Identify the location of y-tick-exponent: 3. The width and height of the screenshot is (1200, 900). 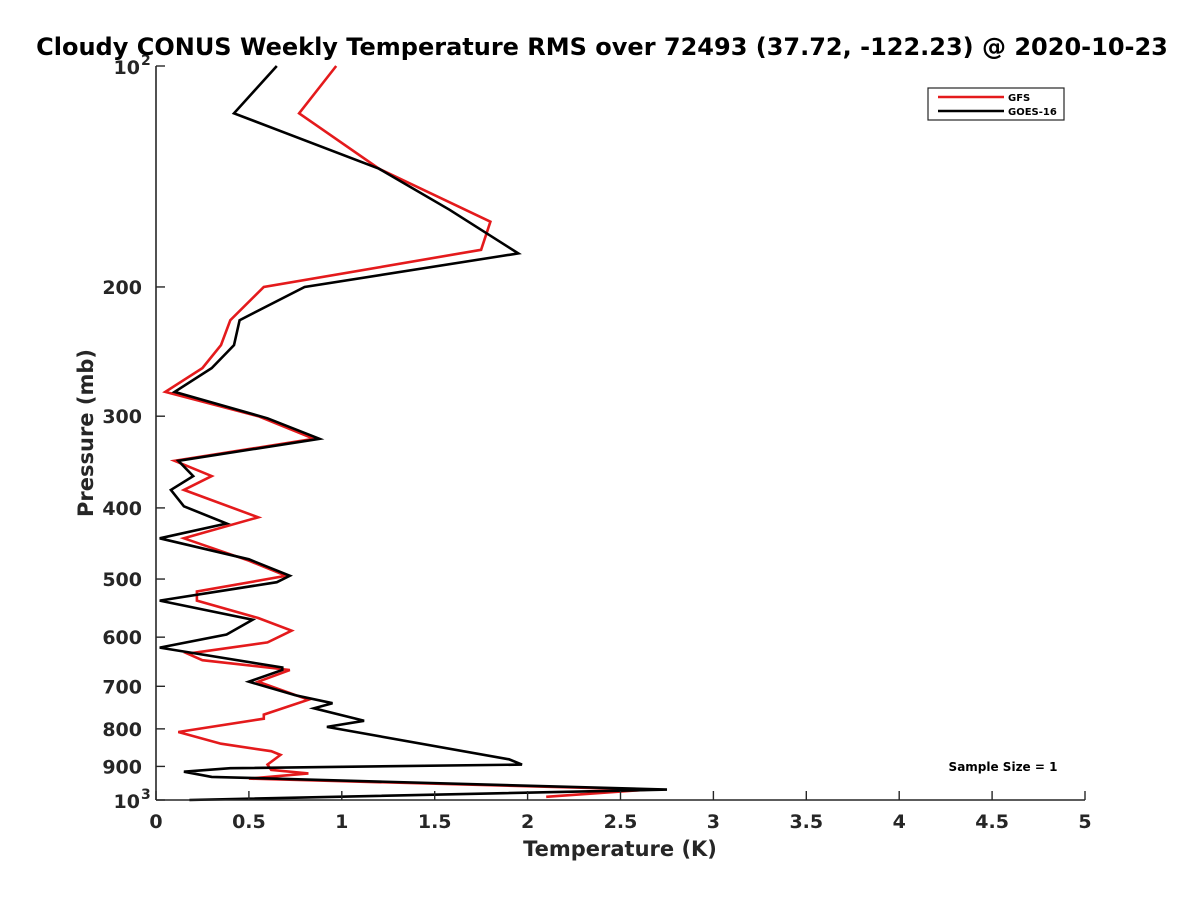
(146, 795).